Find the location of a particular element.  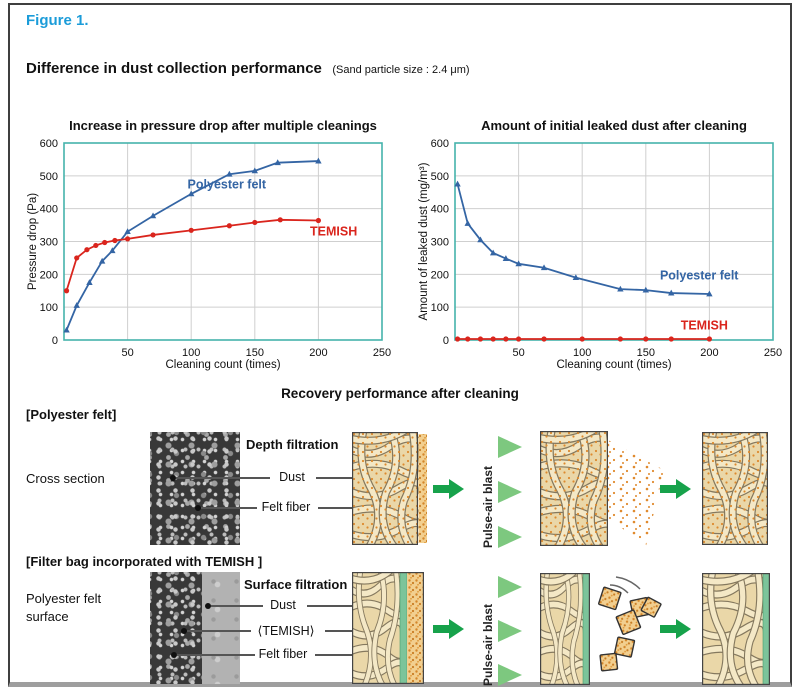

pulse-air-blast-label: Pulse-air blast is located at coordinates (488, 506).